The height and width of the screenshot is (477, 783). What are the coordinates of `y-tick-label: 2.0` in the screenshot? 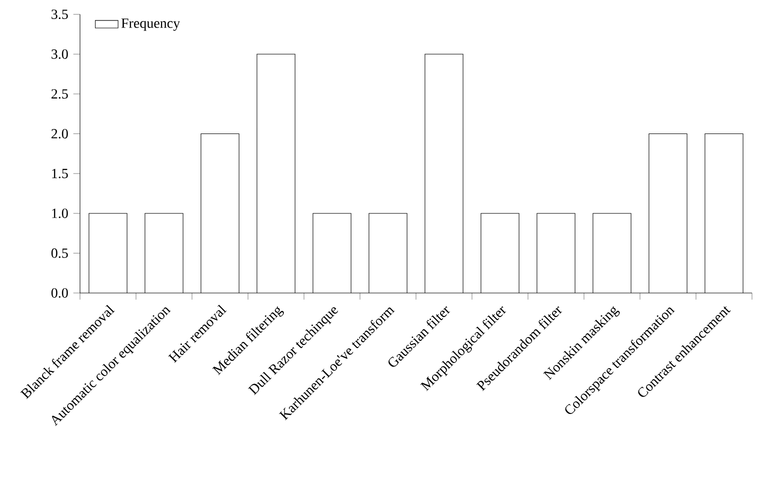 It's located at (60, 133).